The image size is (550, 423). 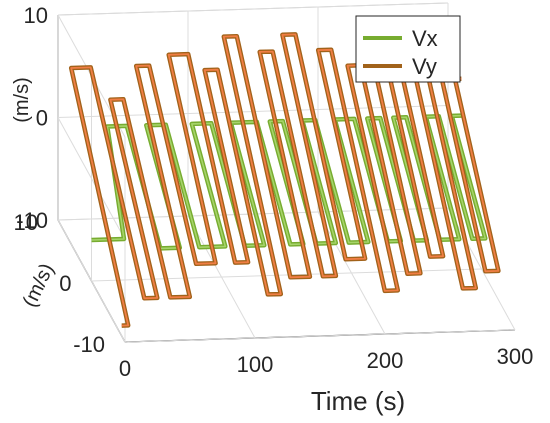 I want to click on x-tick-label: 0, so click(x=125, y=368).